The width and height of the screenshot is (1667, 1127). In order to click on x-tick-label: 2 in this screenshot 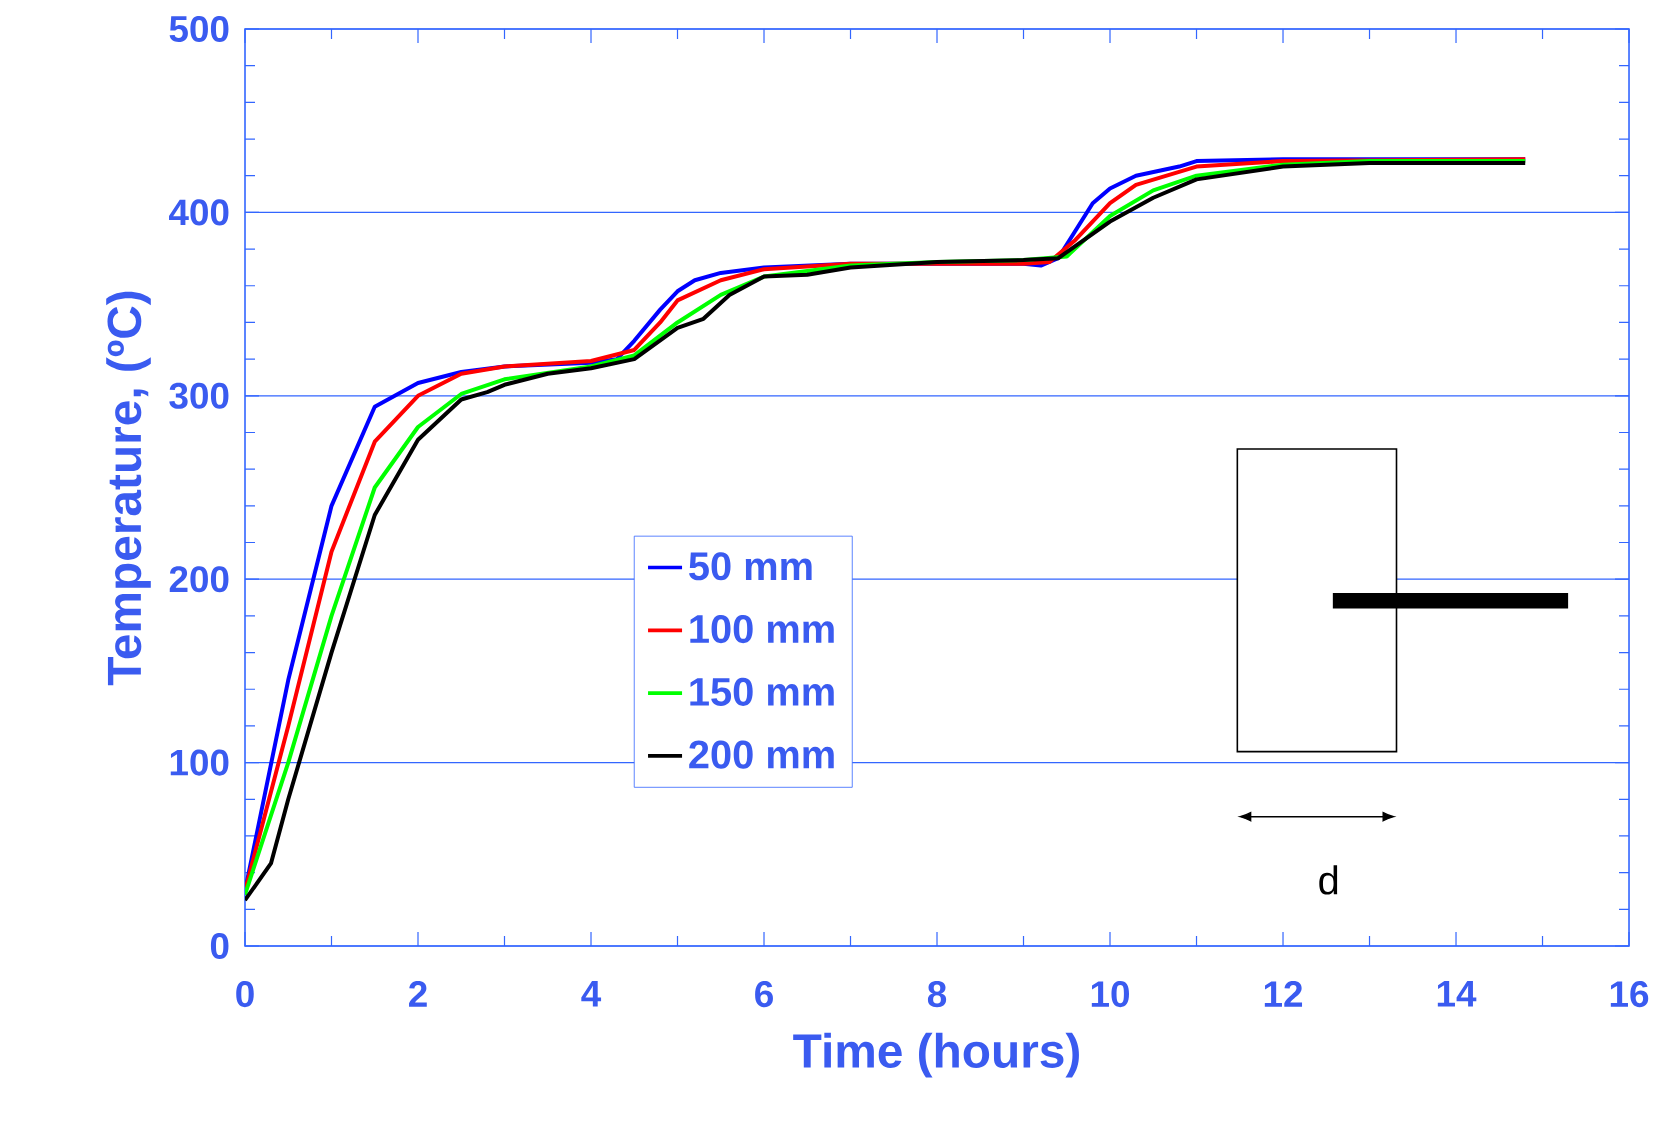, I will do `click(418, 994)`.